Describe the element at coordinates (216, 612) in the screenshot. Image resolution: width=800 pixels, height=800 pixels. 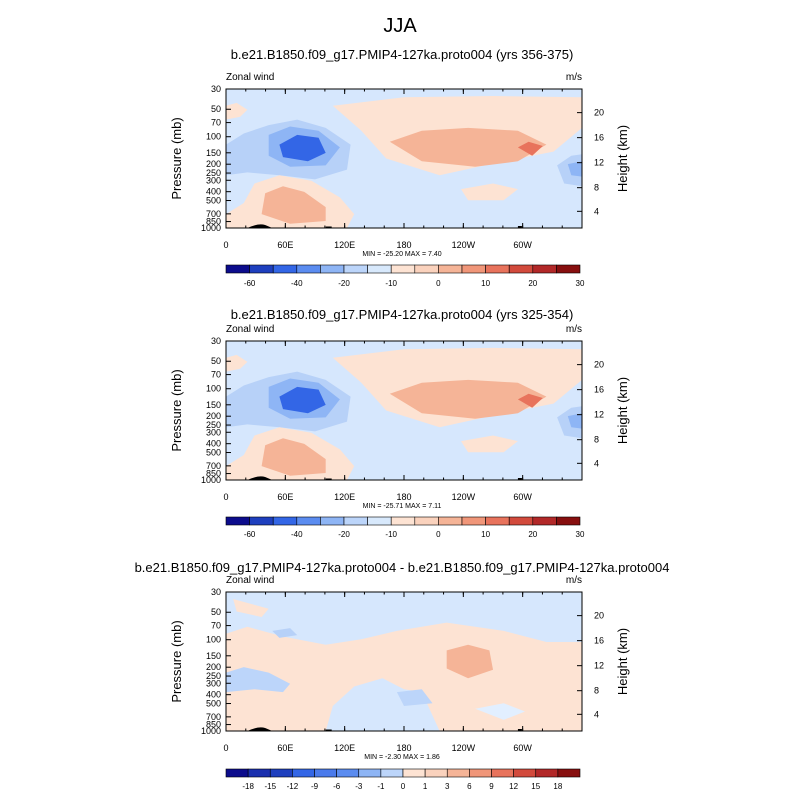
I see `y-tick-label: 50` at that location.